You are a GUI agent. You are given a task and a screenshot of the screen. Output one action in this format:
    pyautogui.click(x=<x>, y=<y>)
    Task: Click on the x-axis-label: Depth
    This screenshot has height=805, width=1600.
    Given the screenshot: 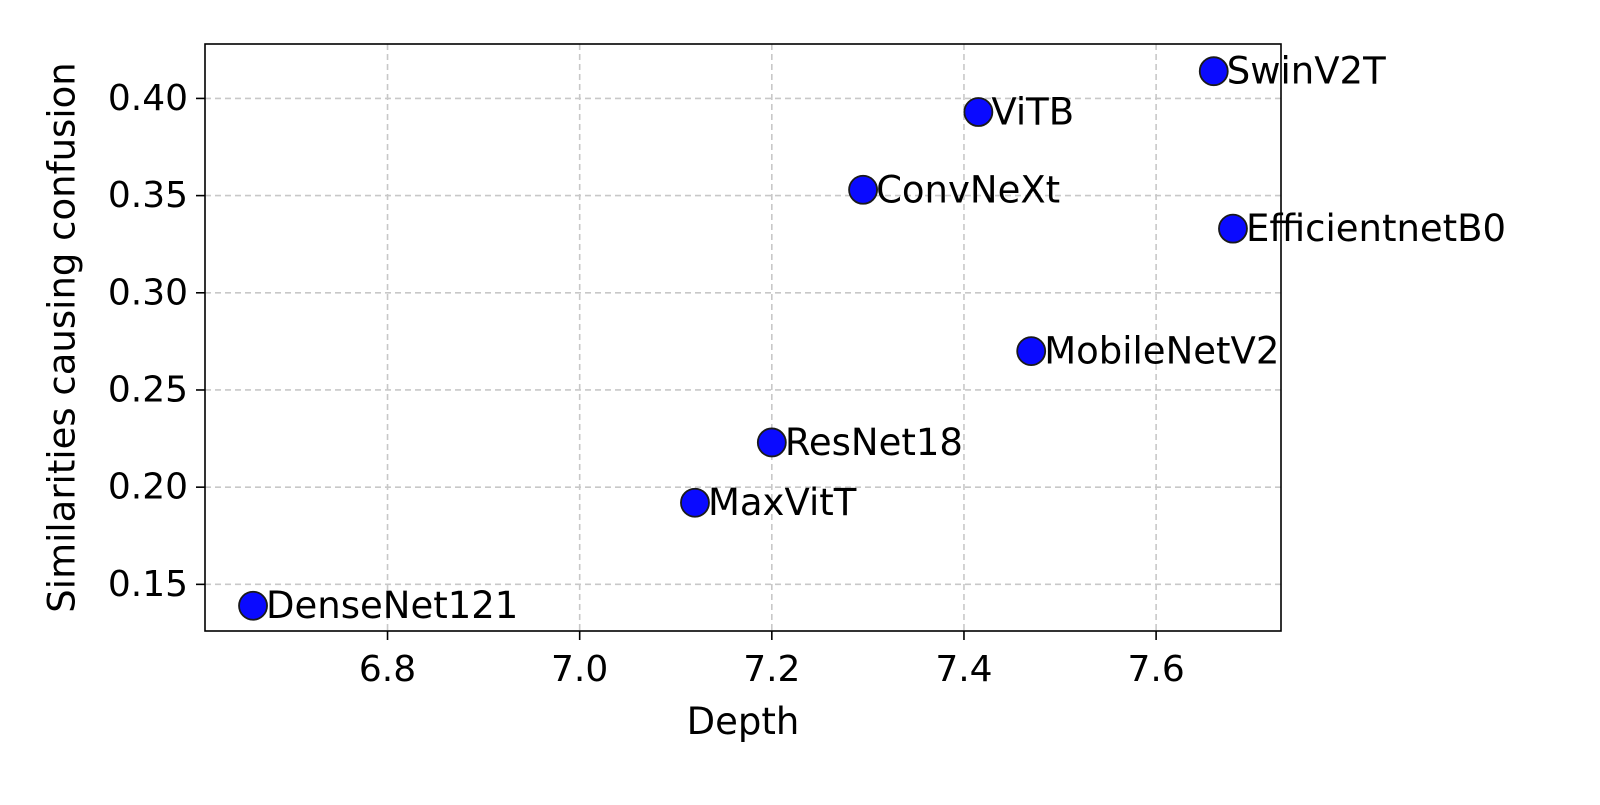 What is the action you would take?
    pyautogui.click(x=743, y=721)
    